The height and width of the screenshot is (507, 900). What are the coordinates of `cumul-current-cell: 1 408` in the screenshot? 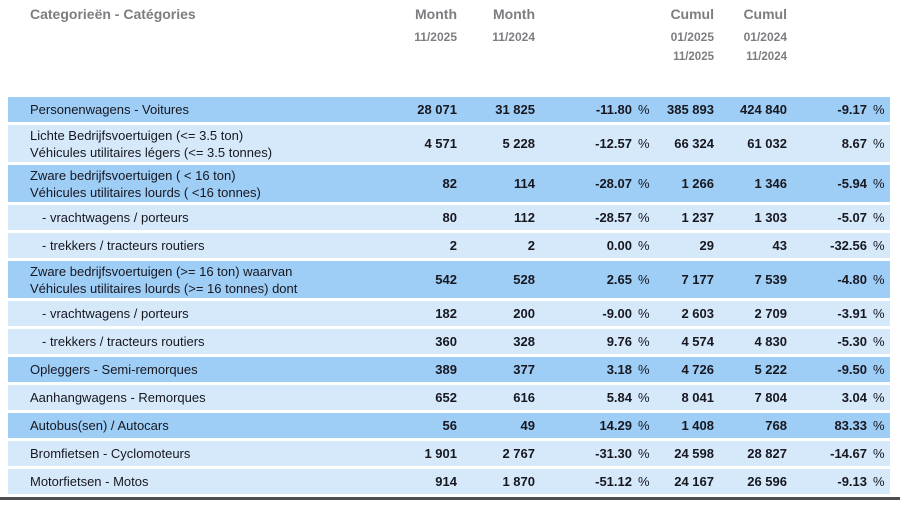 It's located at (697, 425).